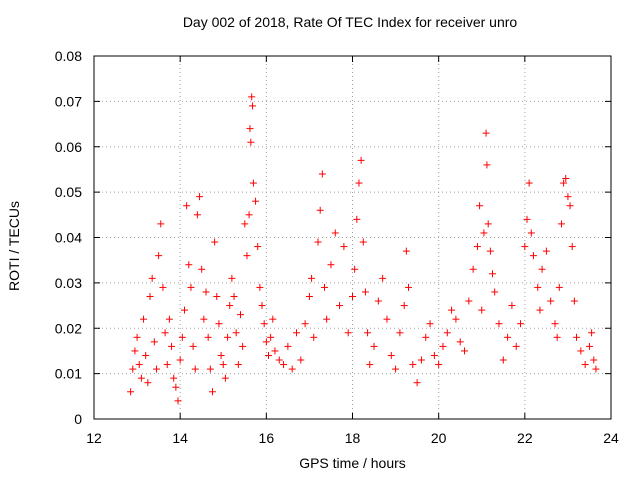 The width and height of the screenshot is (640, 480). I want to click on x-axis-label: GPS time / hours, so click(352, 463).